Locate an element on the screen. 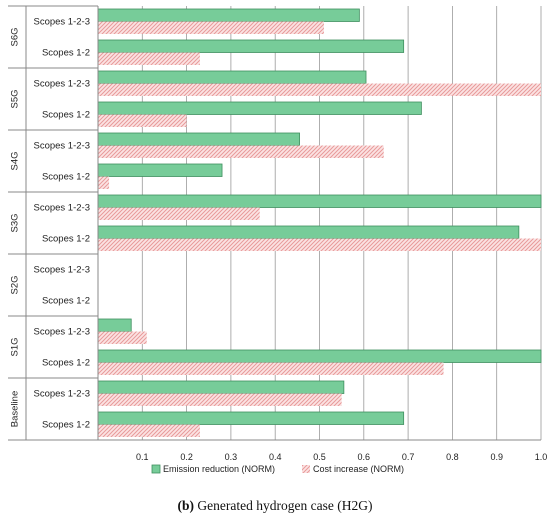 The width and height of the screenshot is (550, 523). group-label: S4G is located at coordinates (15, 160).